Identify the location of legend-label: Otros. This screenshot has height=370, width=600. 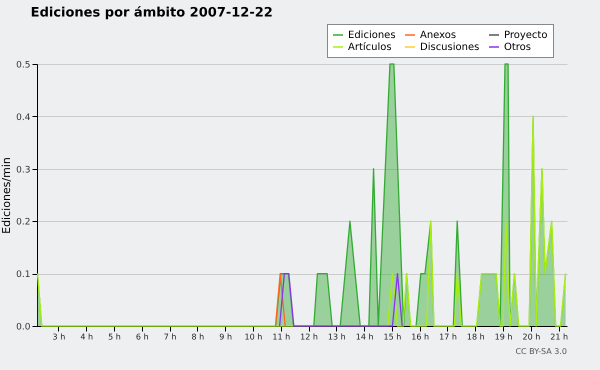
(518, 47).